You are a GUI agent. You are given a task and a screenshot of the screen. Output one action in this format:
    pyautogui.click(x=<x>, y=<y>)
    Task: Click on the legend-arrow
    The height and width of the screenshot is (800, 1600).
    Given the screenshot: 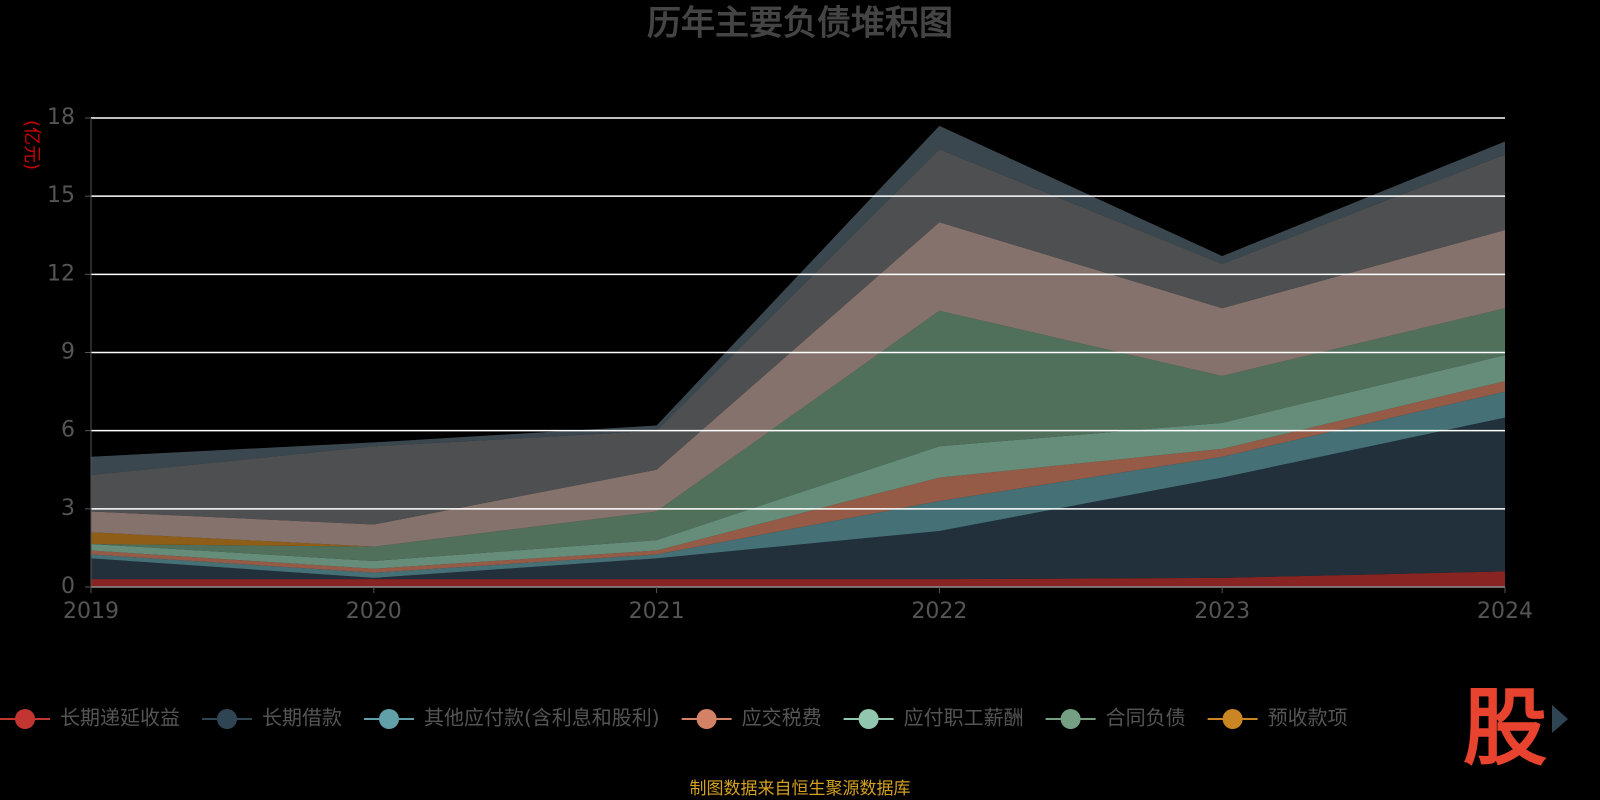 What is the action you would take?
    pyautogui.click(x=1560, y=719)
    